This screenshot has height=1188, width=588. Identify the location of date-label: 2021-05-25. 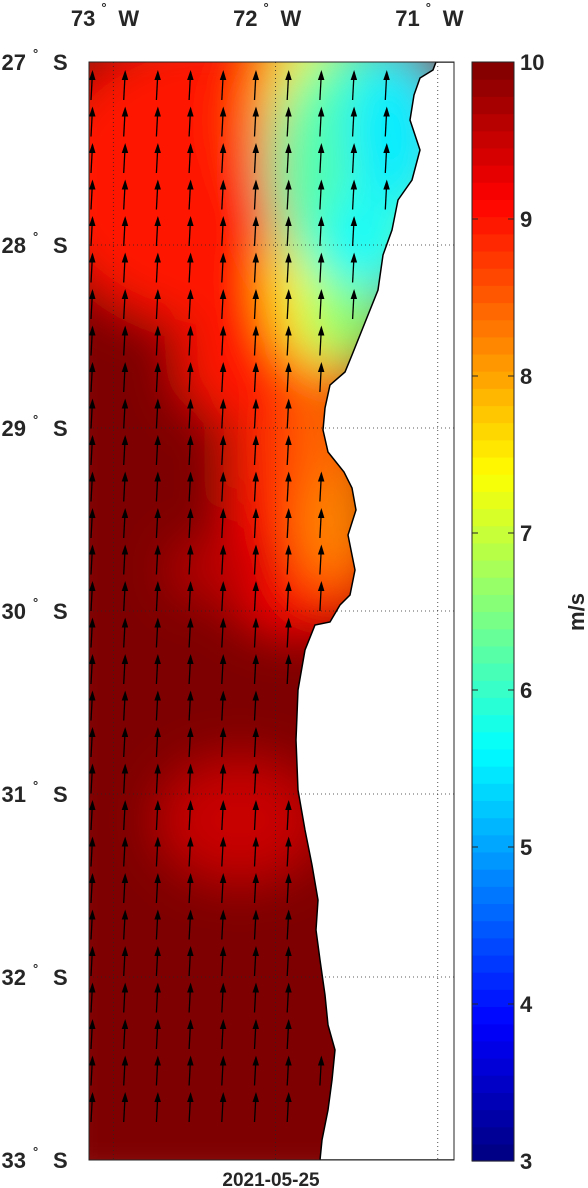
(271, 1179).